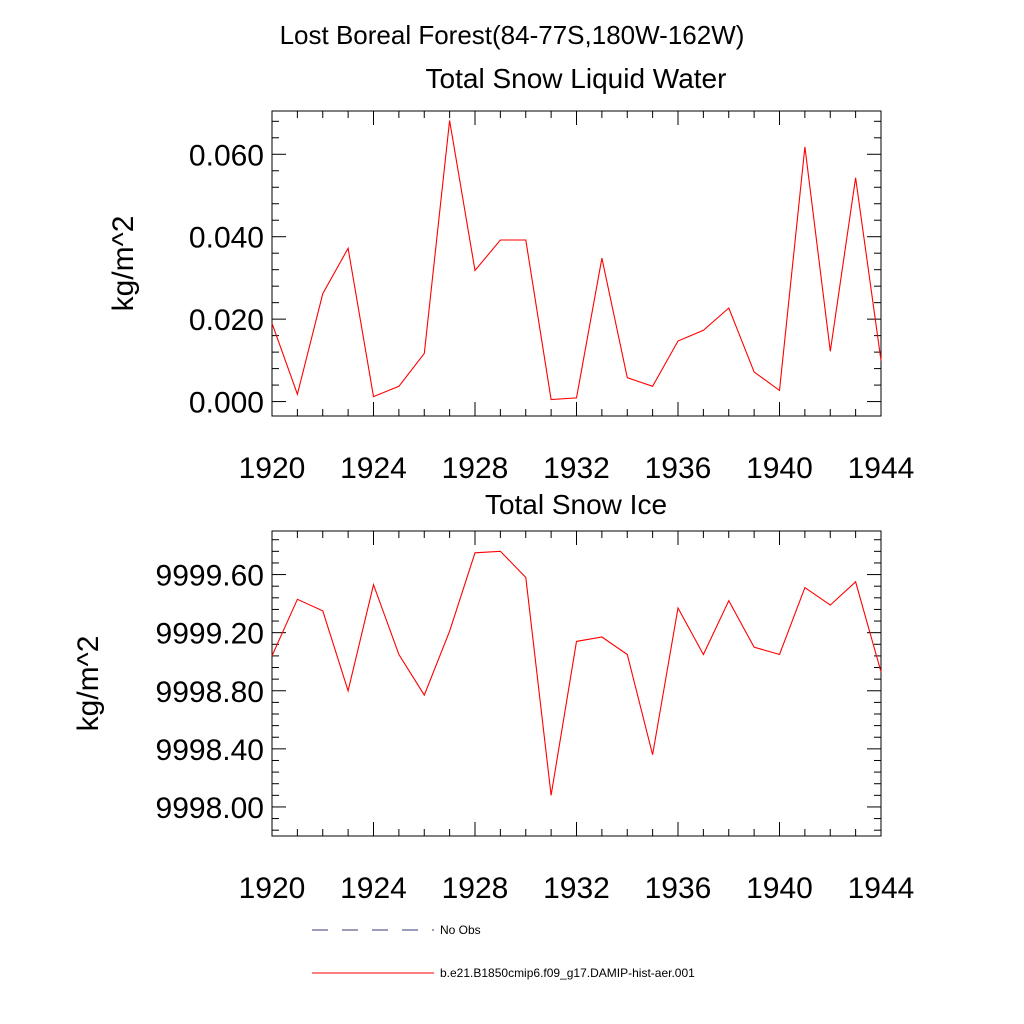 The height and width of the screenshot is (1024, 1024). Describe the element at coordinates (210, 576) in the screenshot. I see `y-tick-label: 9999.60` at that location.